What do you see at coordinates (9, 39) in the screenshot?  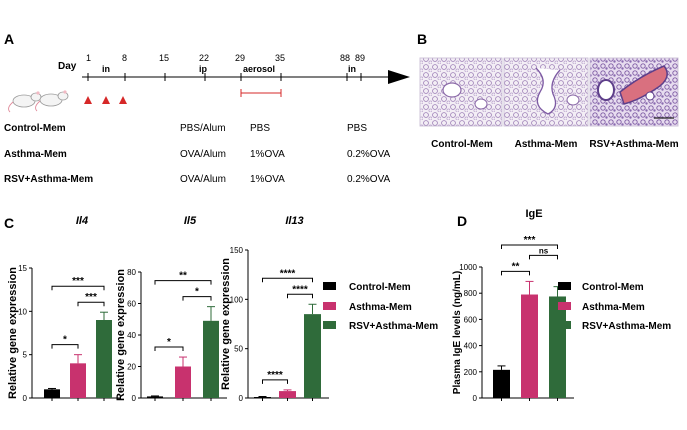 I see `panel-a-letter: A` at bounding box center [9, 39].